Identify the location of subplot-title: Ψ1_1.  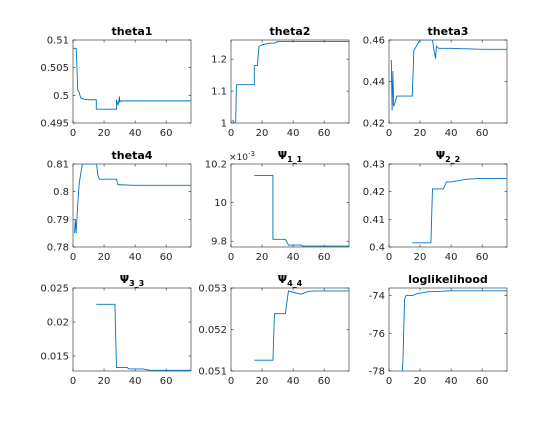
(290, 156).